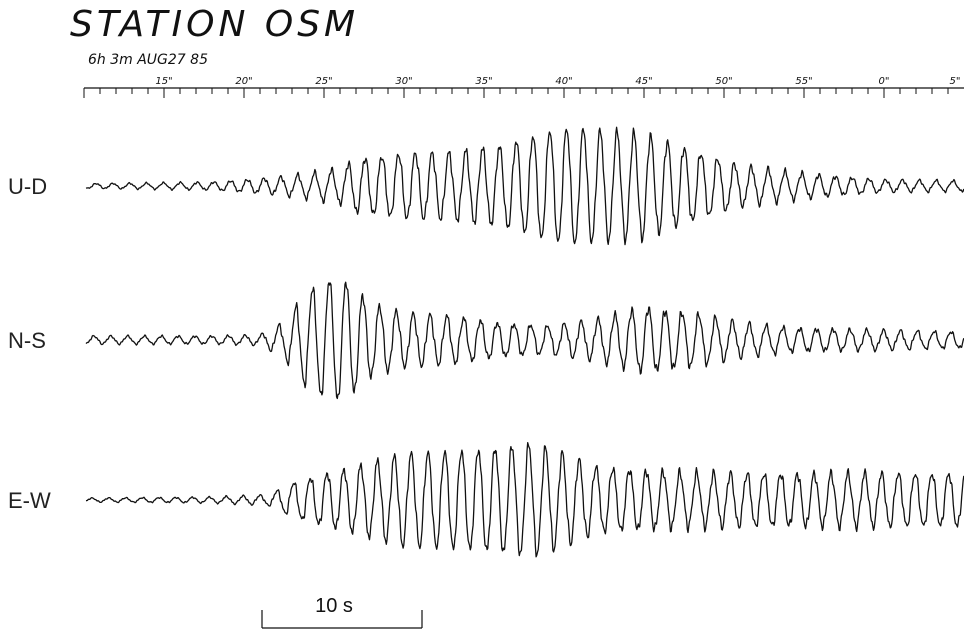 Image resolution: width=964 pixels, height=635 pixels. I want to click on start-time-label: 6h 3m AUG27 85, so click(148, 60).